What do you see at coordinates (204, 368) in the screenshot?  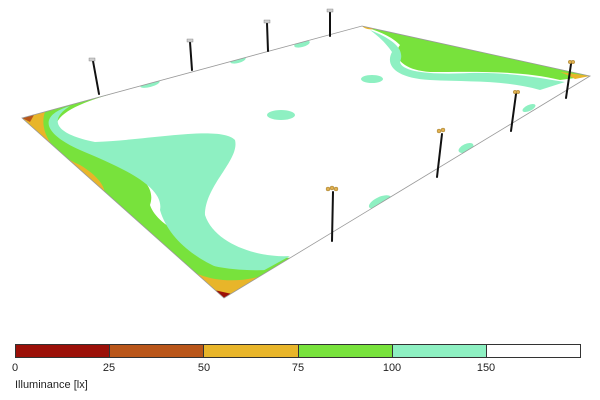 I see `legend-tick-2: 50` at bounding box center [204, 368].